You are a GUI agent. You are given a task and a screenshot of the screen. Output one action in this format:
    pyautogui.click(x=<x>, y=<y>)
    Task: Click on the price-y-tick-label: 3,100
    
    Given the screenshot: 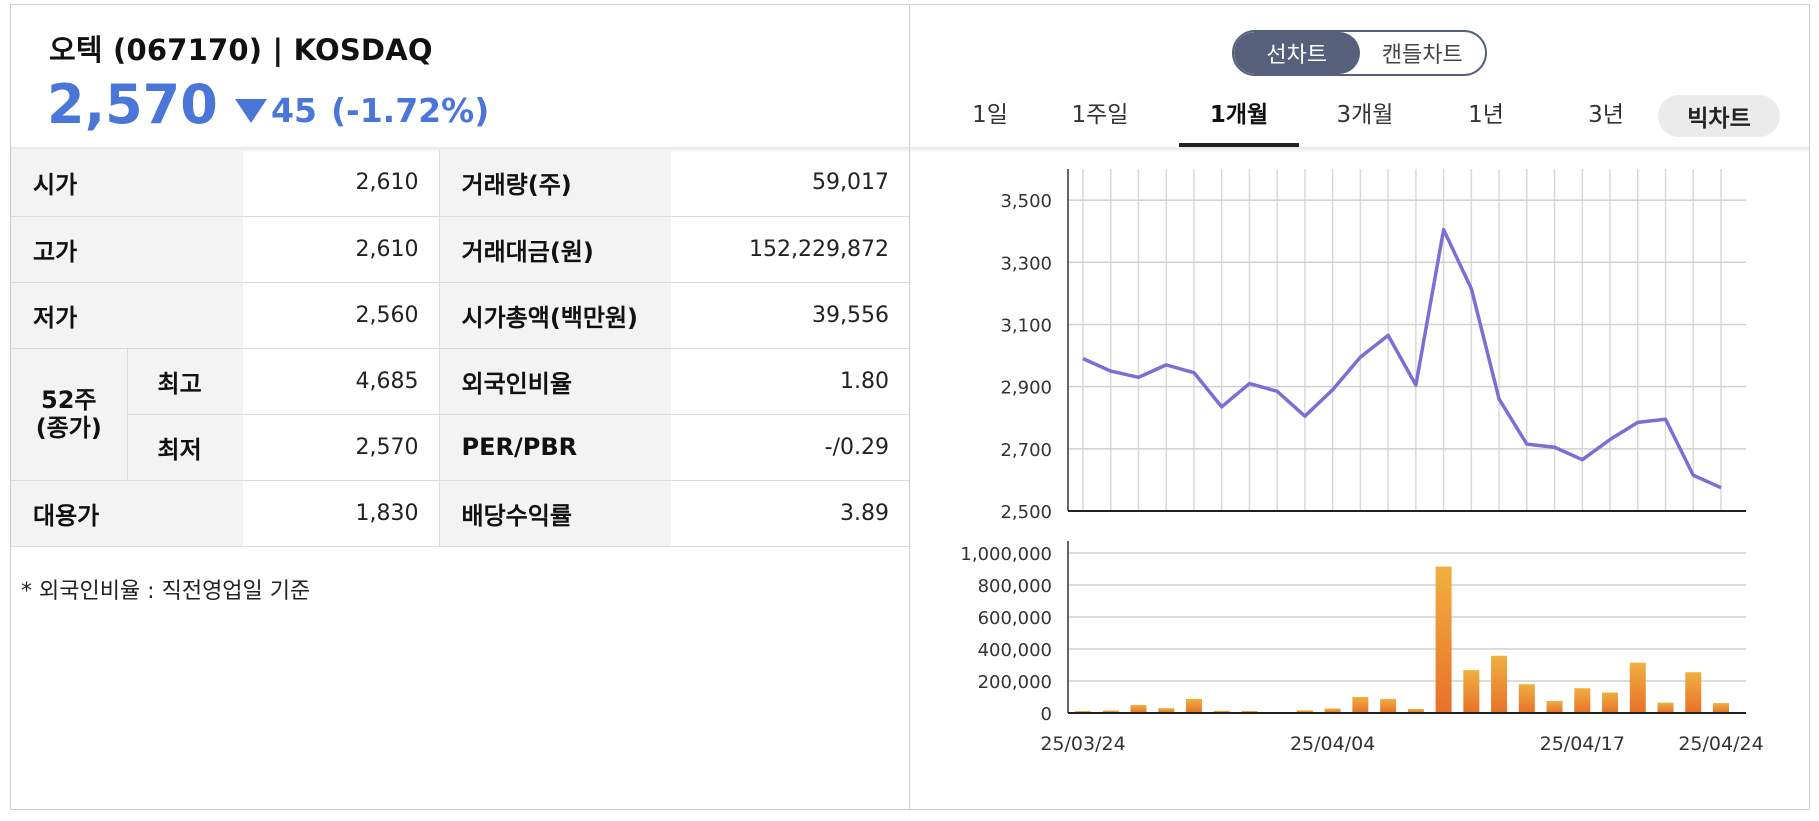 What is the action you would take?
    pyautogui.click(x=1026, y=325)
    